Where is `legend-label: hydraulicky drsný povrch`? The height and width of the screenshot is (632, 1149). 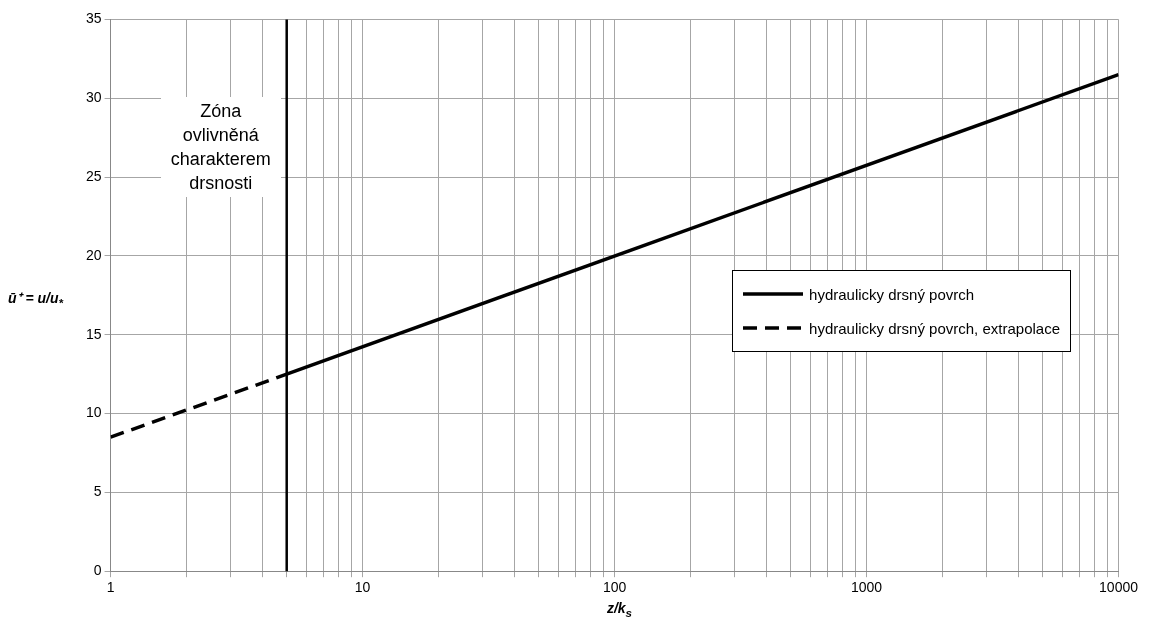
legend-label: hydraulicky drsný povrch is located at coordinates (892, 294).